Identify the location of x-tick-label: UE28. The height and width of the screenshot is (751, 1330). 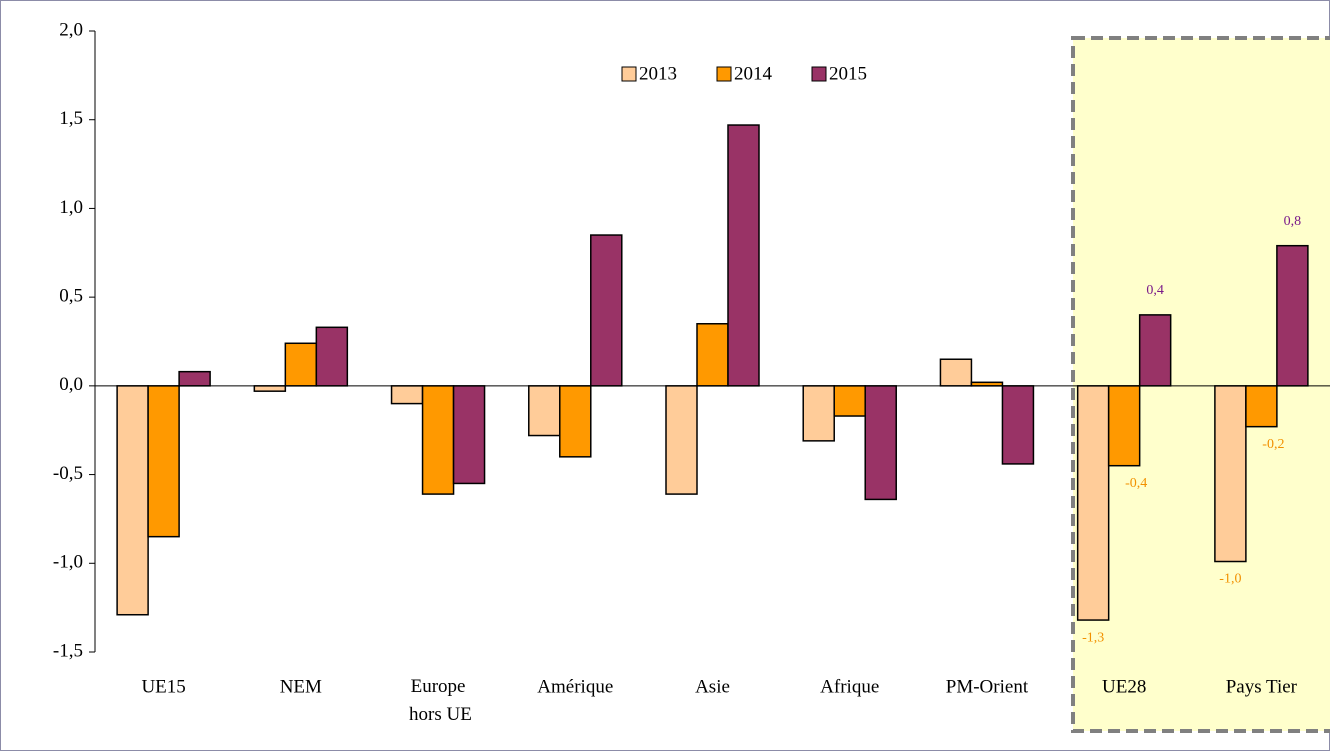
(1124, 686).